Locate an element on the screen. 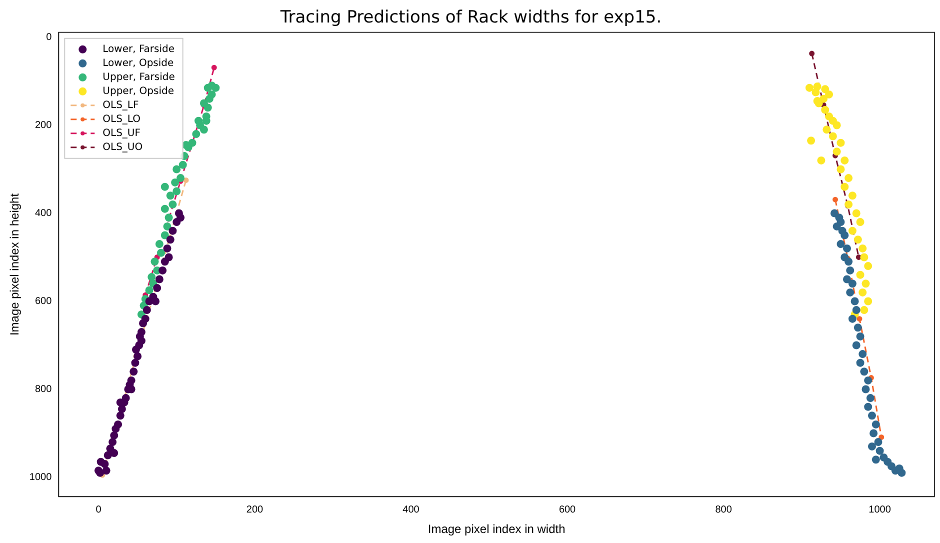  legend-label: Lower, Farside is located at coordinates (138, 49).